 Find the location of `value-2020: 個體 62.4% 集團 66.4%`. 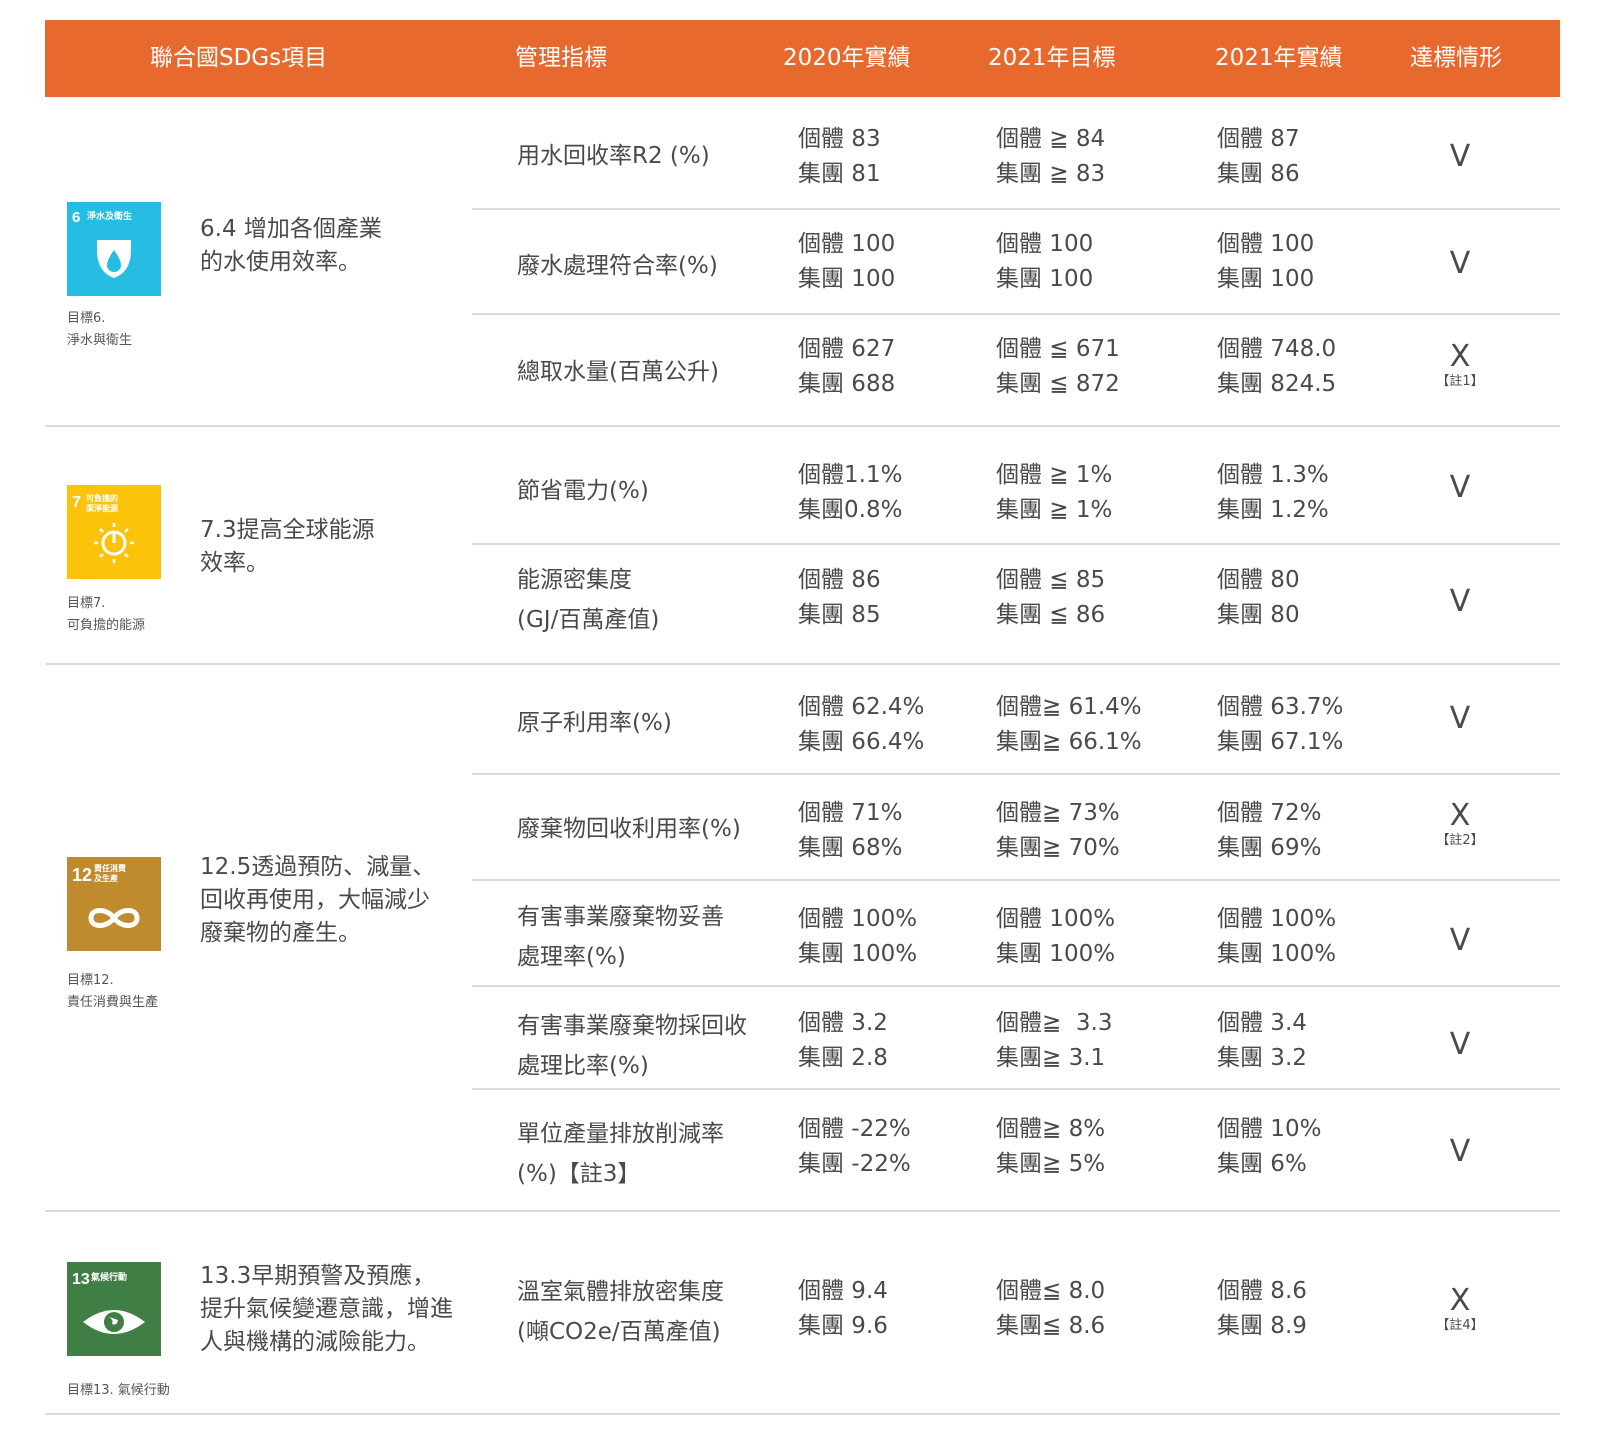

value-2020: 個體 62.4% 集團 66.4% is located at coordinates (861, 724).